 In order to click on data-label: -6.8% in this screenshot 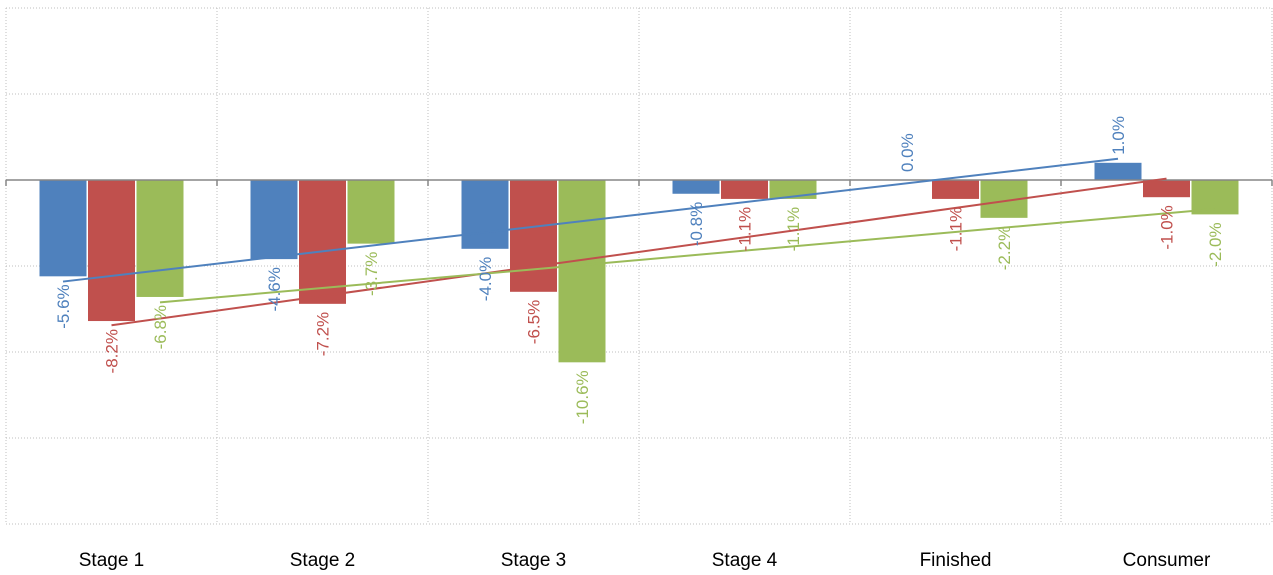, I will do `click(160, 327)`.